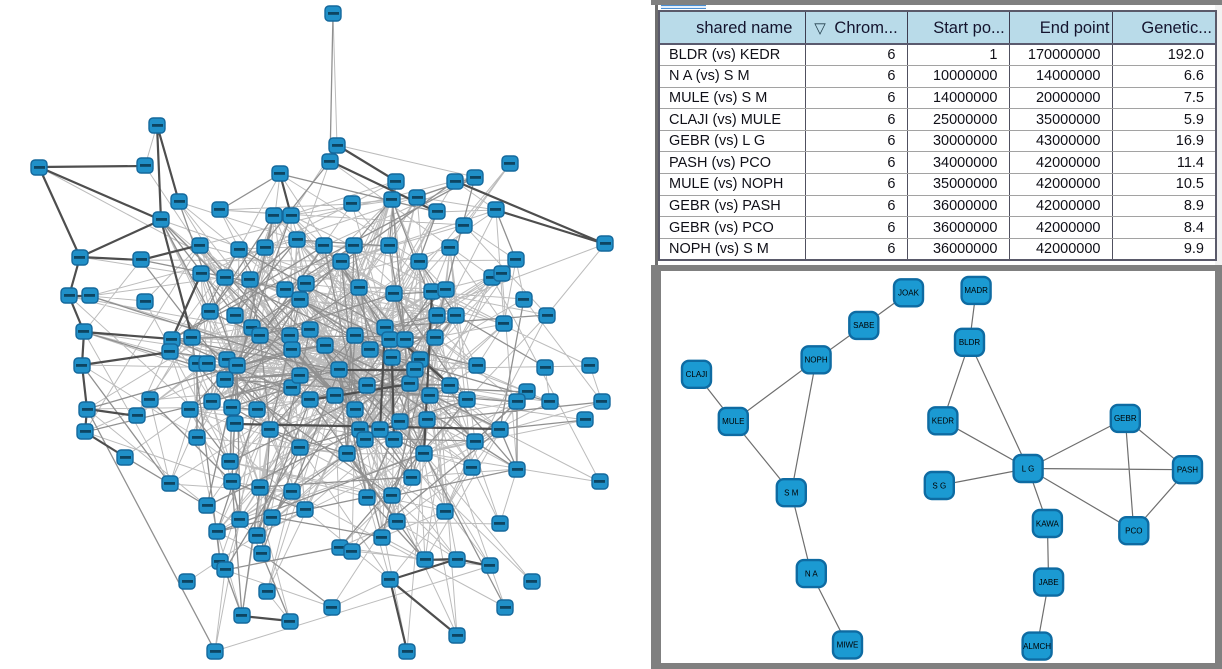  I want to click on svg-text: L G, so click(1028, 468).